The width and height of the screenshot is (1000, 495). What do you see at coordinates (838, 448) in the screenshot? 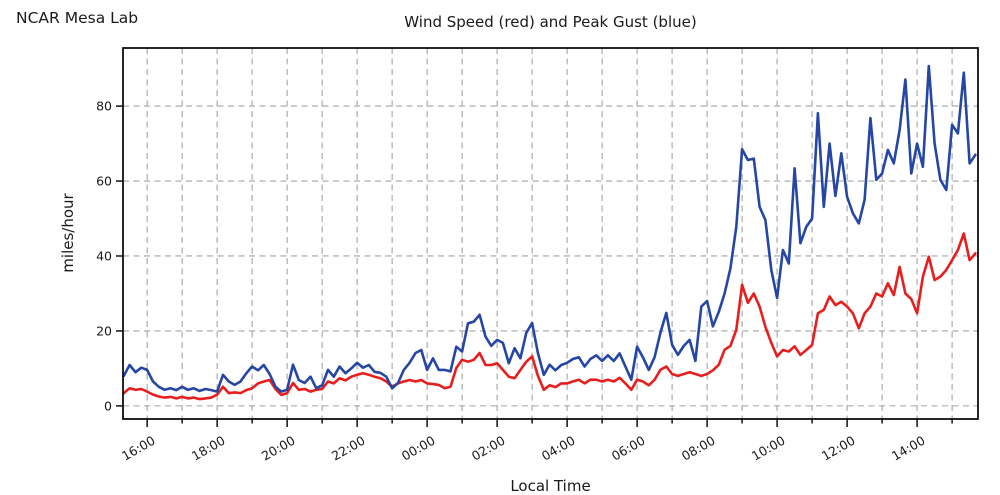
I see `x-tick-label: 12:00` at bounding box center [838, 448].